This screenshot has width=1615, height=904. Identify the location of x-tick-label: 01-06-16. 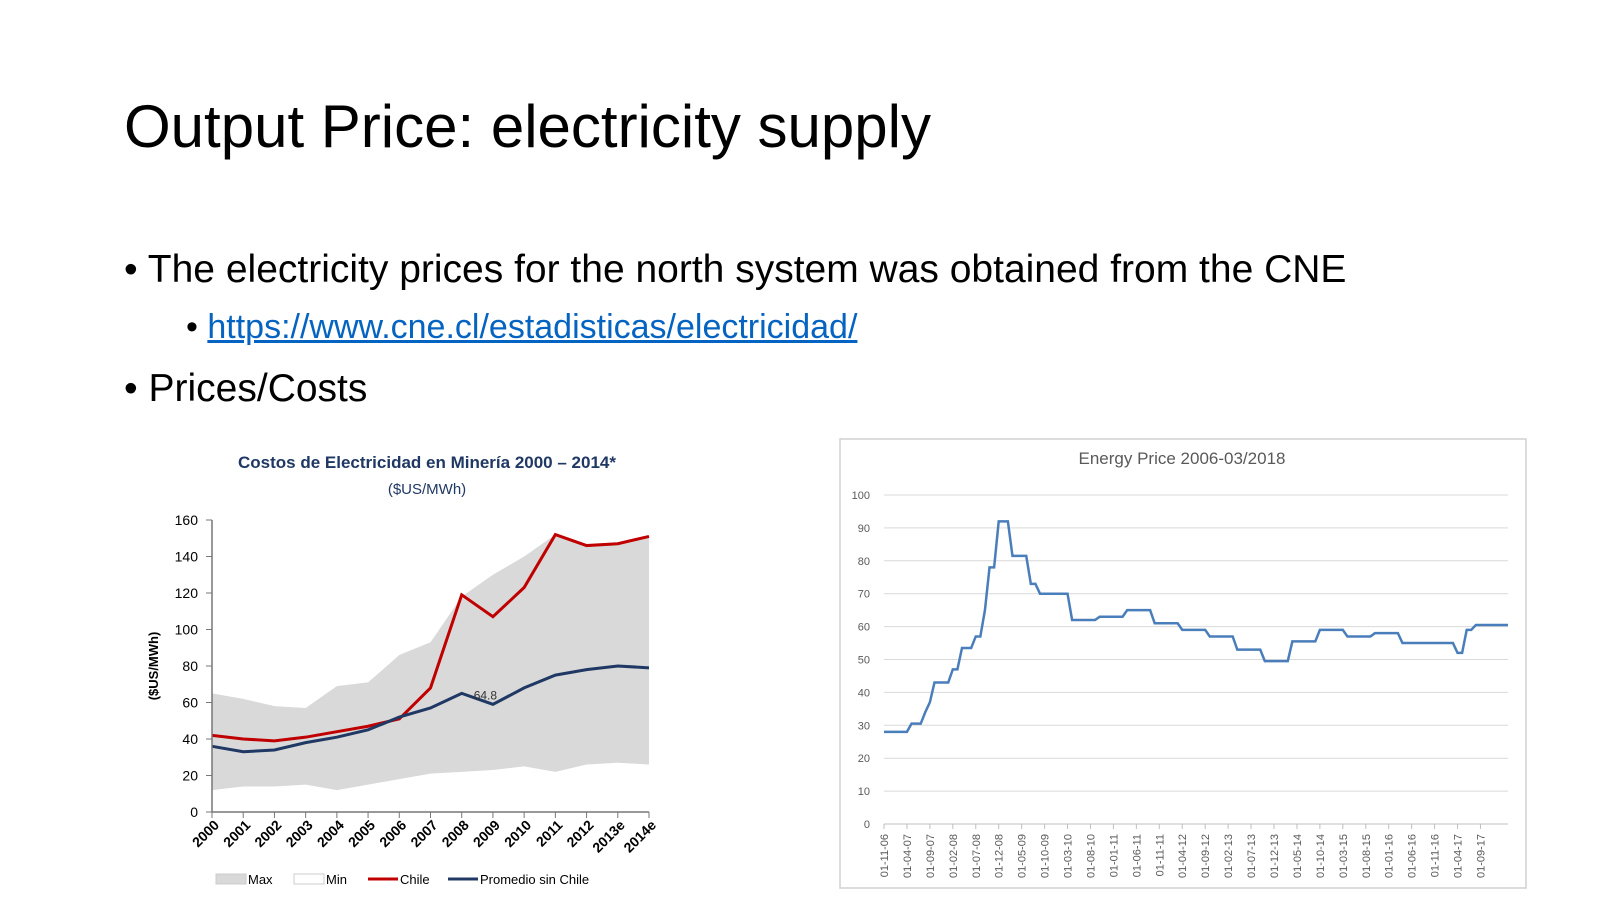
(1413, 856).